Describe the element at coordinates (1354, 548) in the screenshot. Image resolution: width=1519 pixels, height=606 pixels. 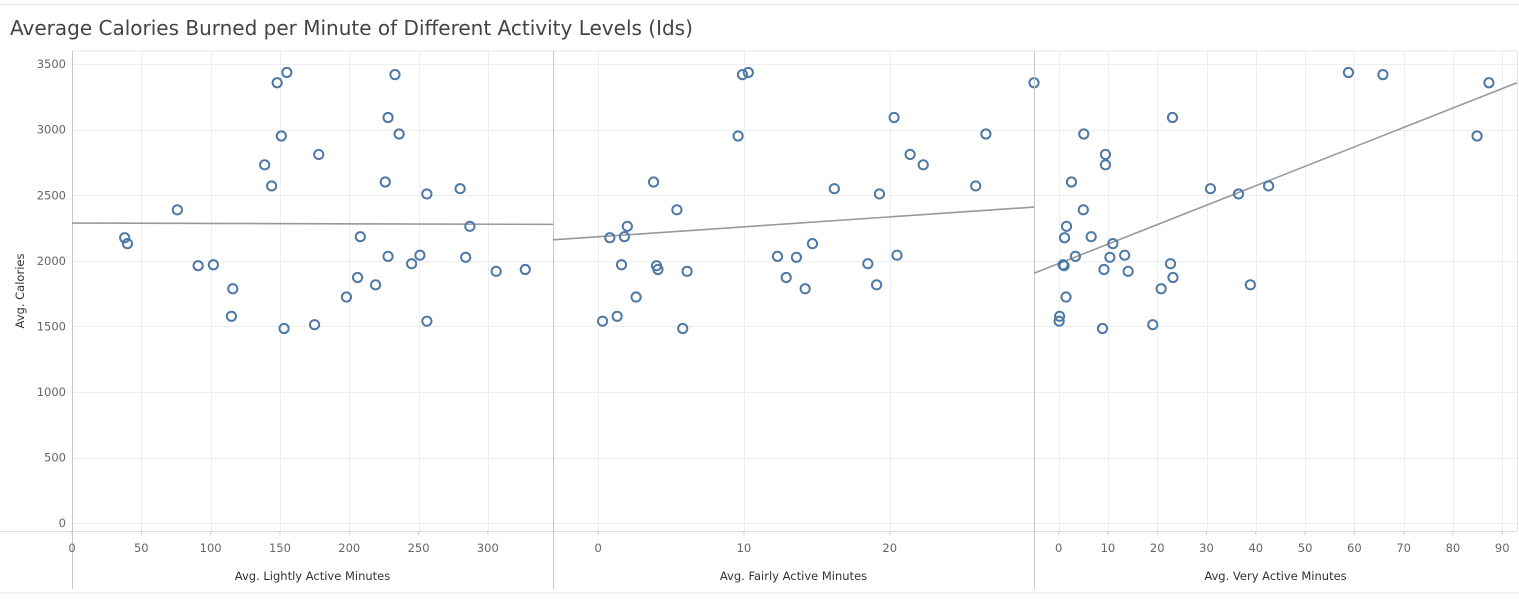
I see `x-tick-label: 60` at that location.